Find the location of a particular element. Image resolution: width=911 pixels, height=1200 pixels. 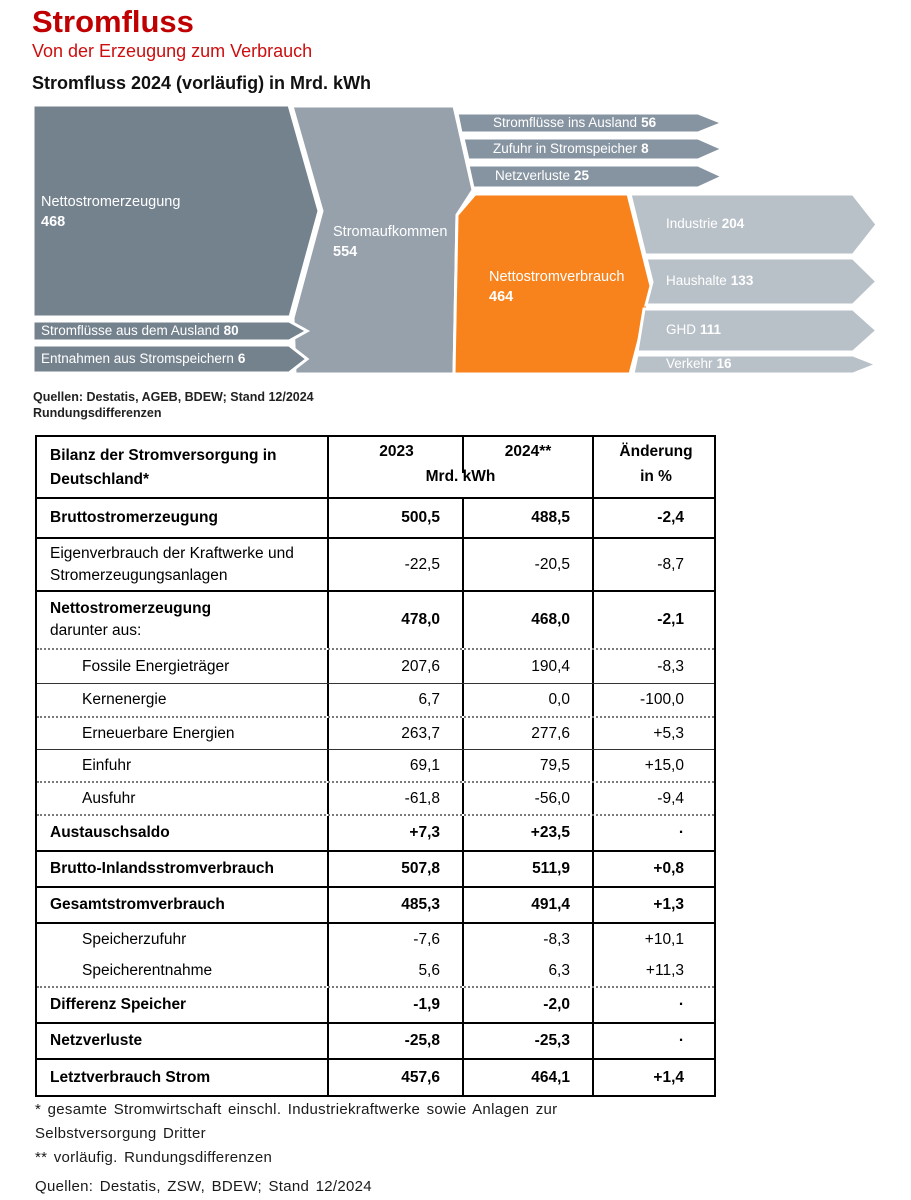

footnote-2: Selbstversorgung Dritter is located at coordinates (120, 1133).